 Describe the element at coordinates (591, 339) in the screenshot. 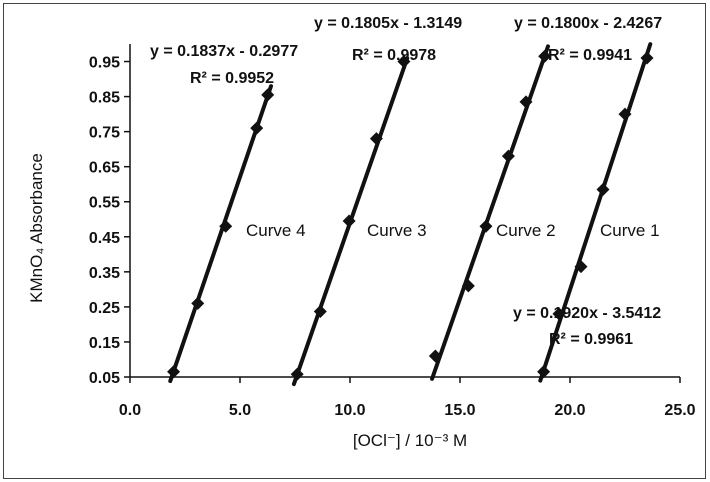

I see `r2-curve-1: R² = 0.9961` at that location.